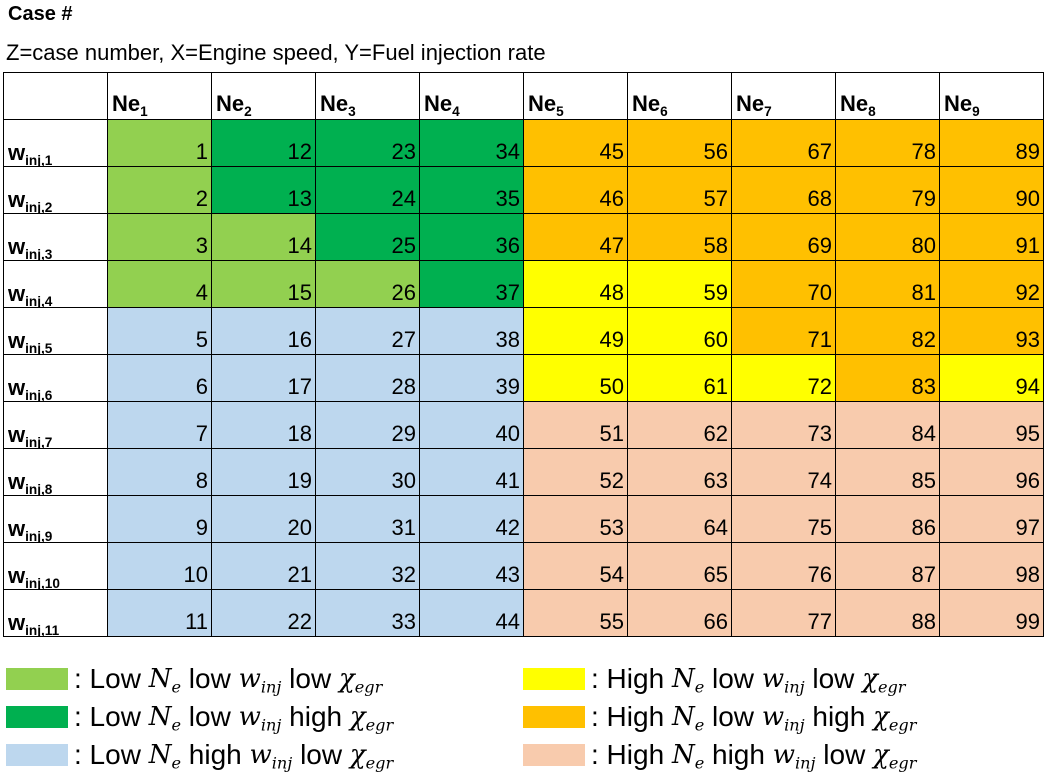  I want to click on legend-chi-sub: egr, so click(902, 763).